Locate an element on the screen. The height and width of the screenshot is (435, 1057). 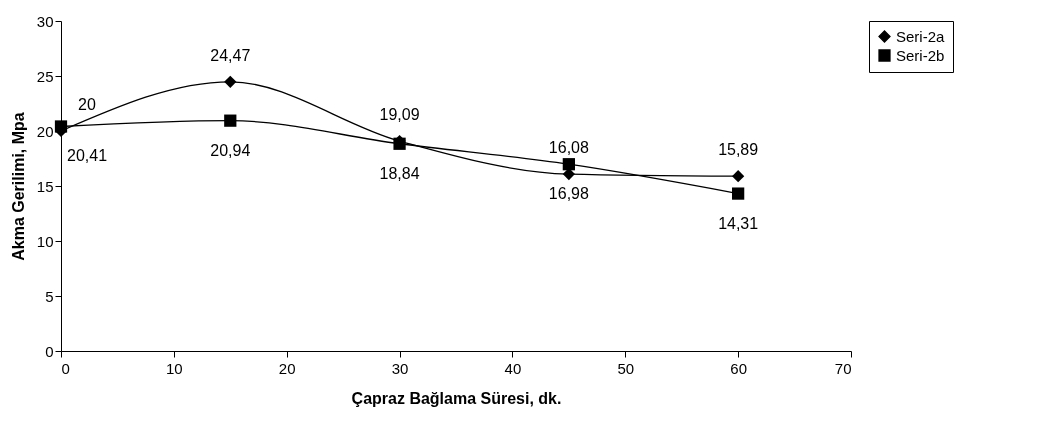
y-tick-label: 20 is located at coordinates (45, 131).